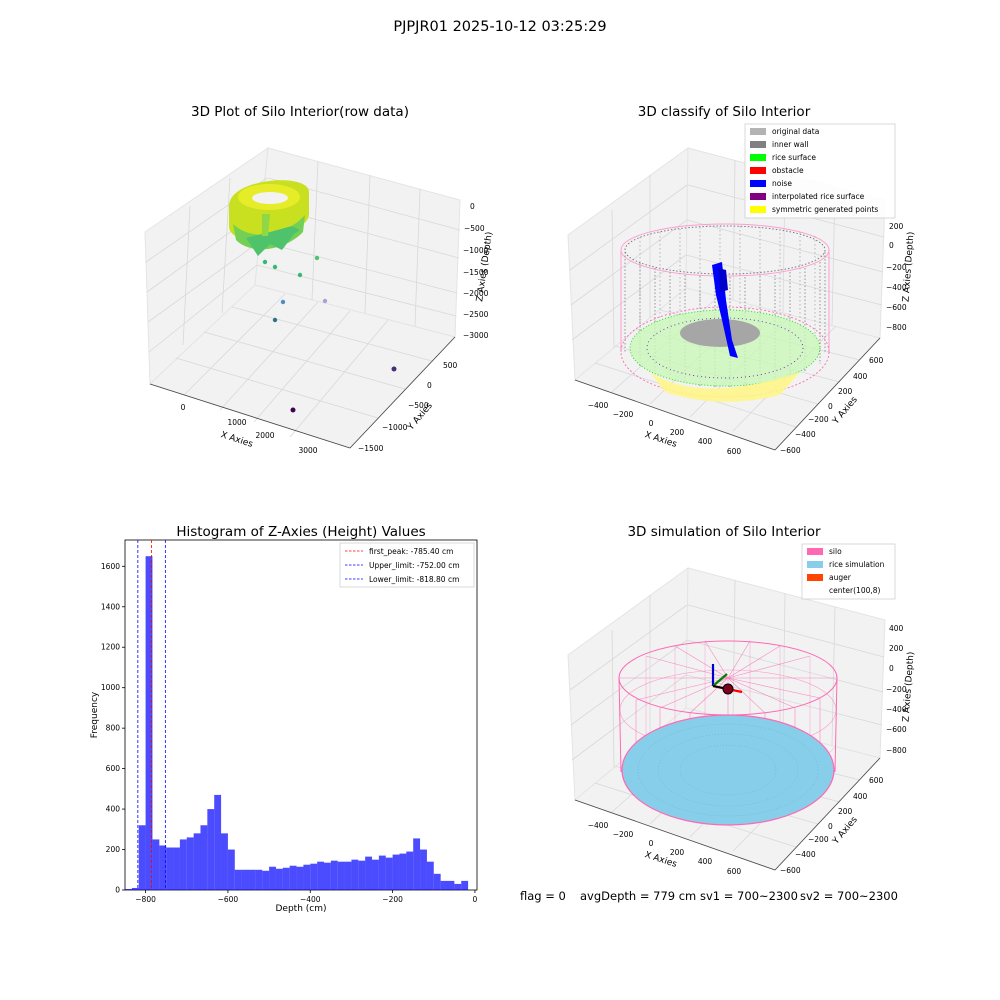  I want to click on legend-label-interpolated: interpolated rice surface, so click(818, 196).